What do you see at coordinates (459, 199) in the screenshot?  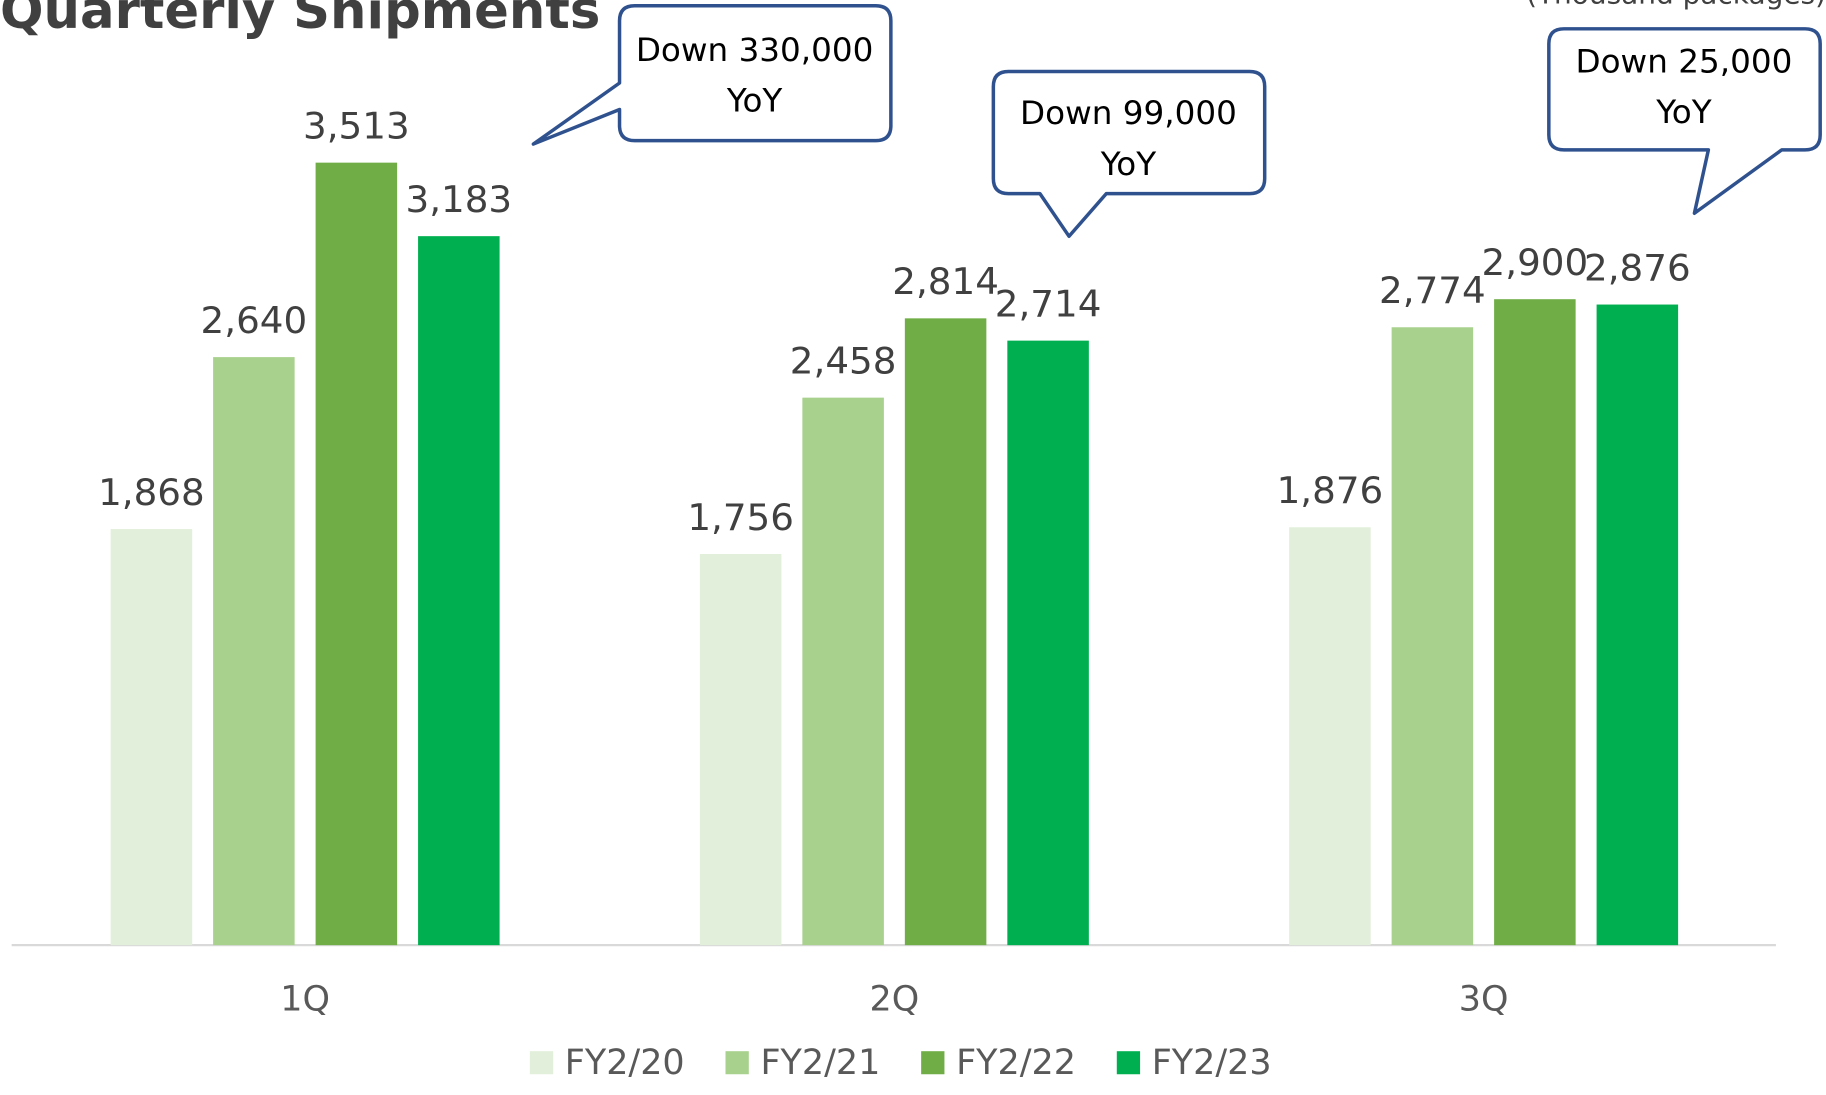 I see `data-label: 3,183` at bounding box center [459, 199].